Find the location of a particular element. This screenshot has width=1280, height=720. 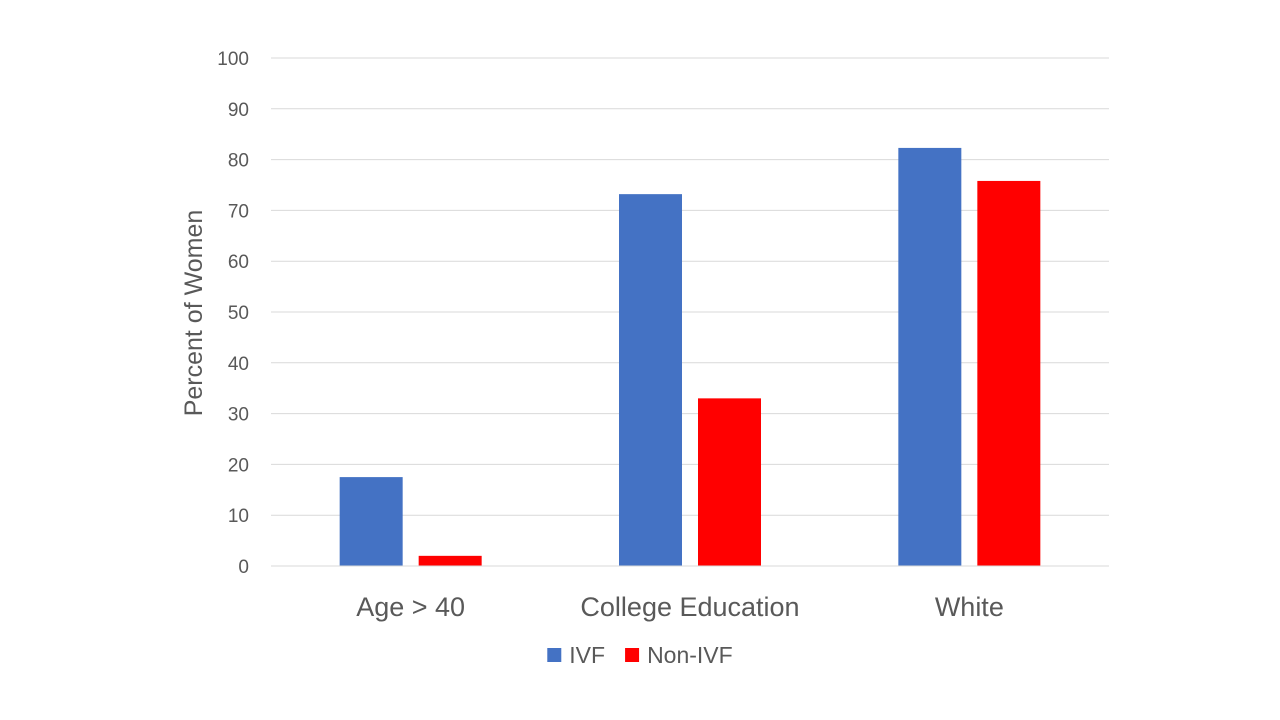

y-tick-label: 70 is located at coordinates (238, 211).